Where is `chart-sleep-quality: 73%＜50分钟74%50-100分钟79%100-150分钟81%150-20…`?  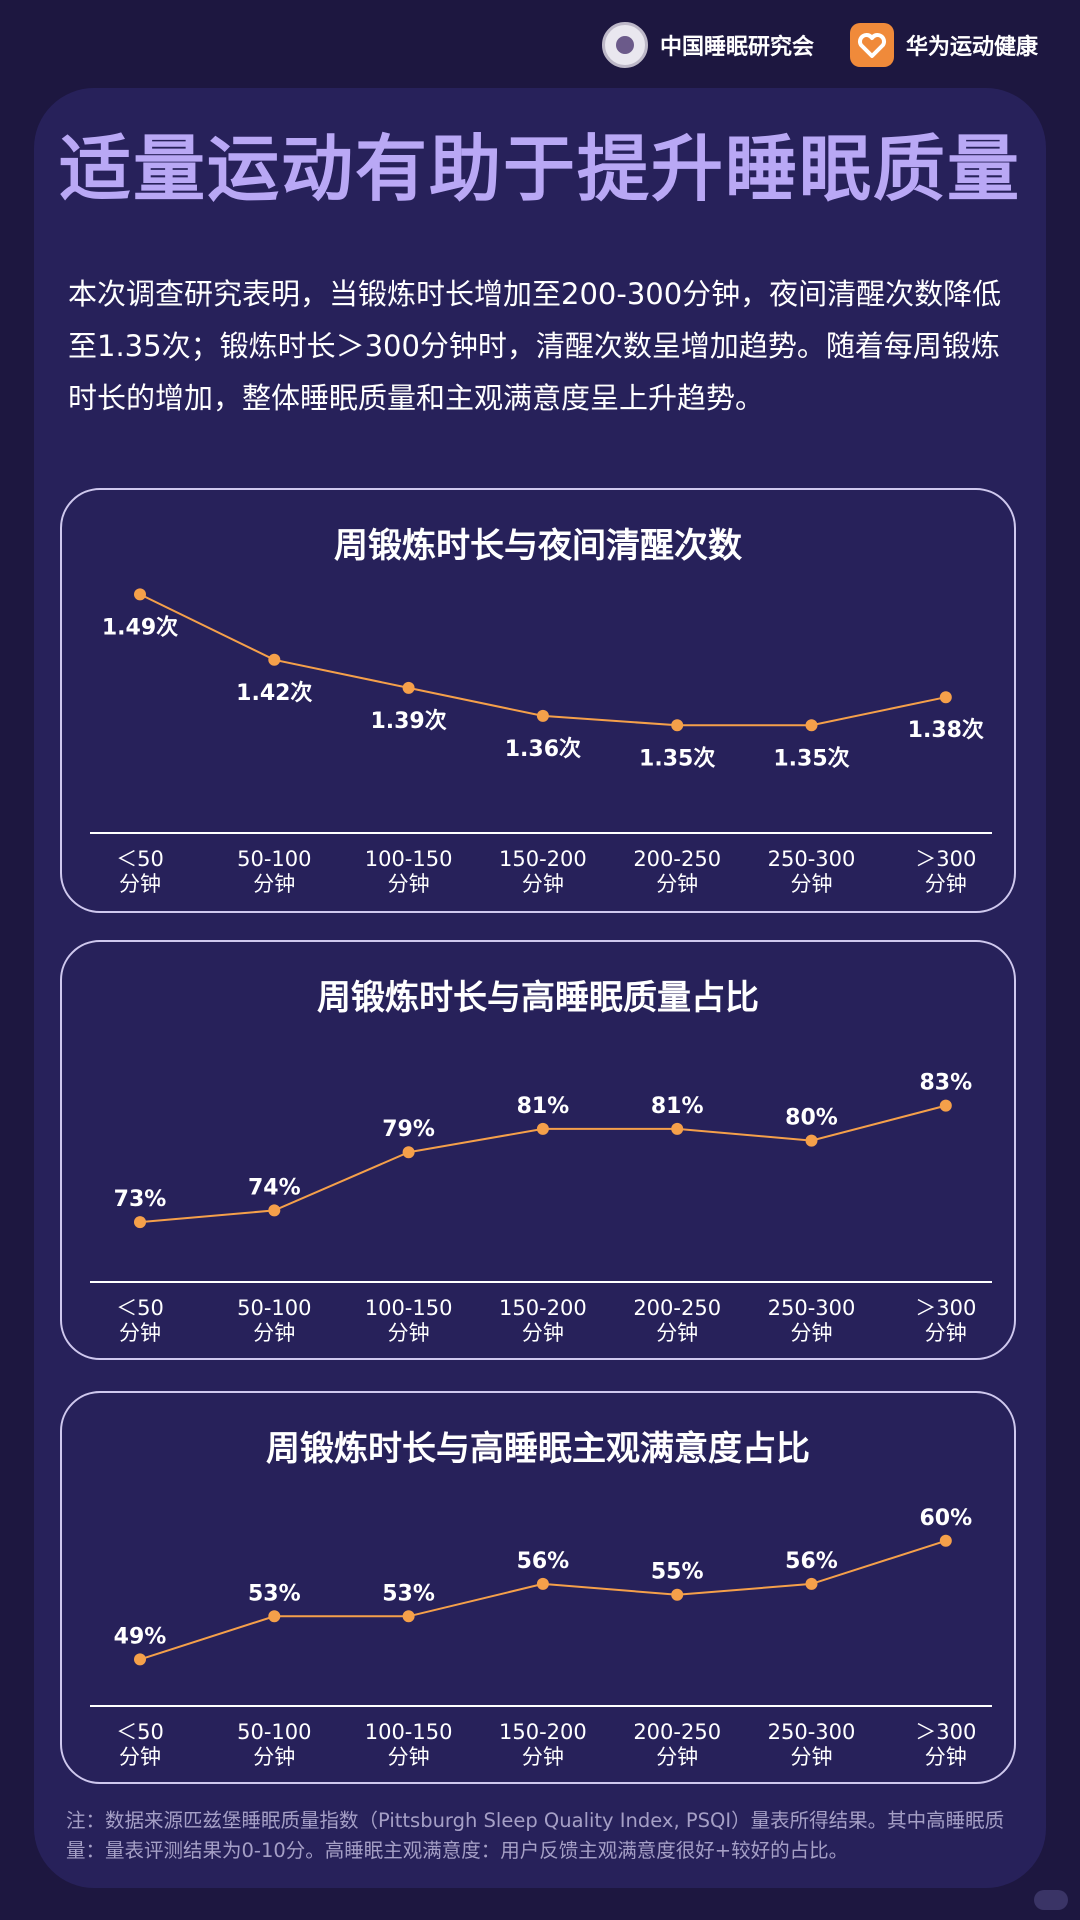 chart-sleep-quality: 73%＜50分钟74%50-100分钟79%100-150分钟81%150-20… is located at coordinates (541, 1208).